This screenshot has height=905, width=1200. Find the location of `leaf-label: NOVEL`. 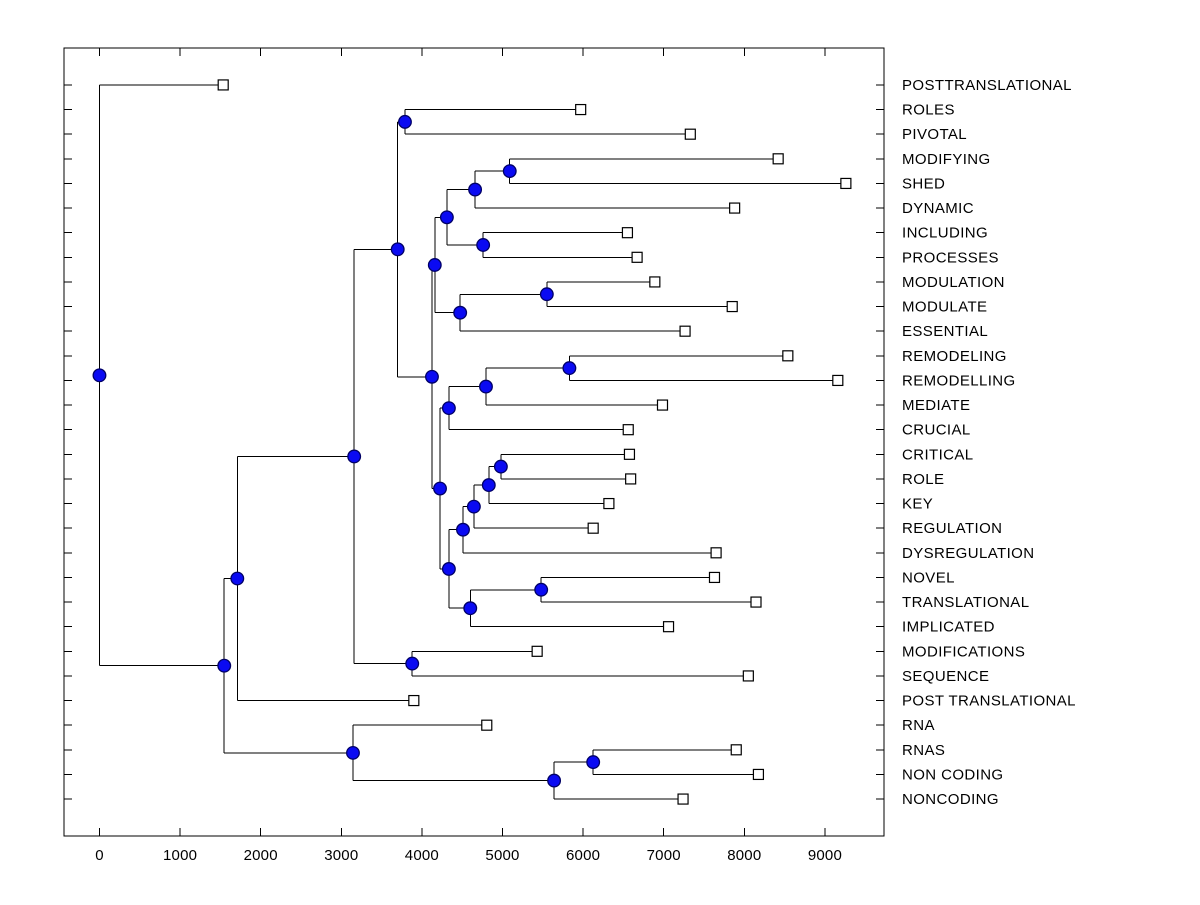

leaf-label: NOVEL is located at coordinates (928, 577).